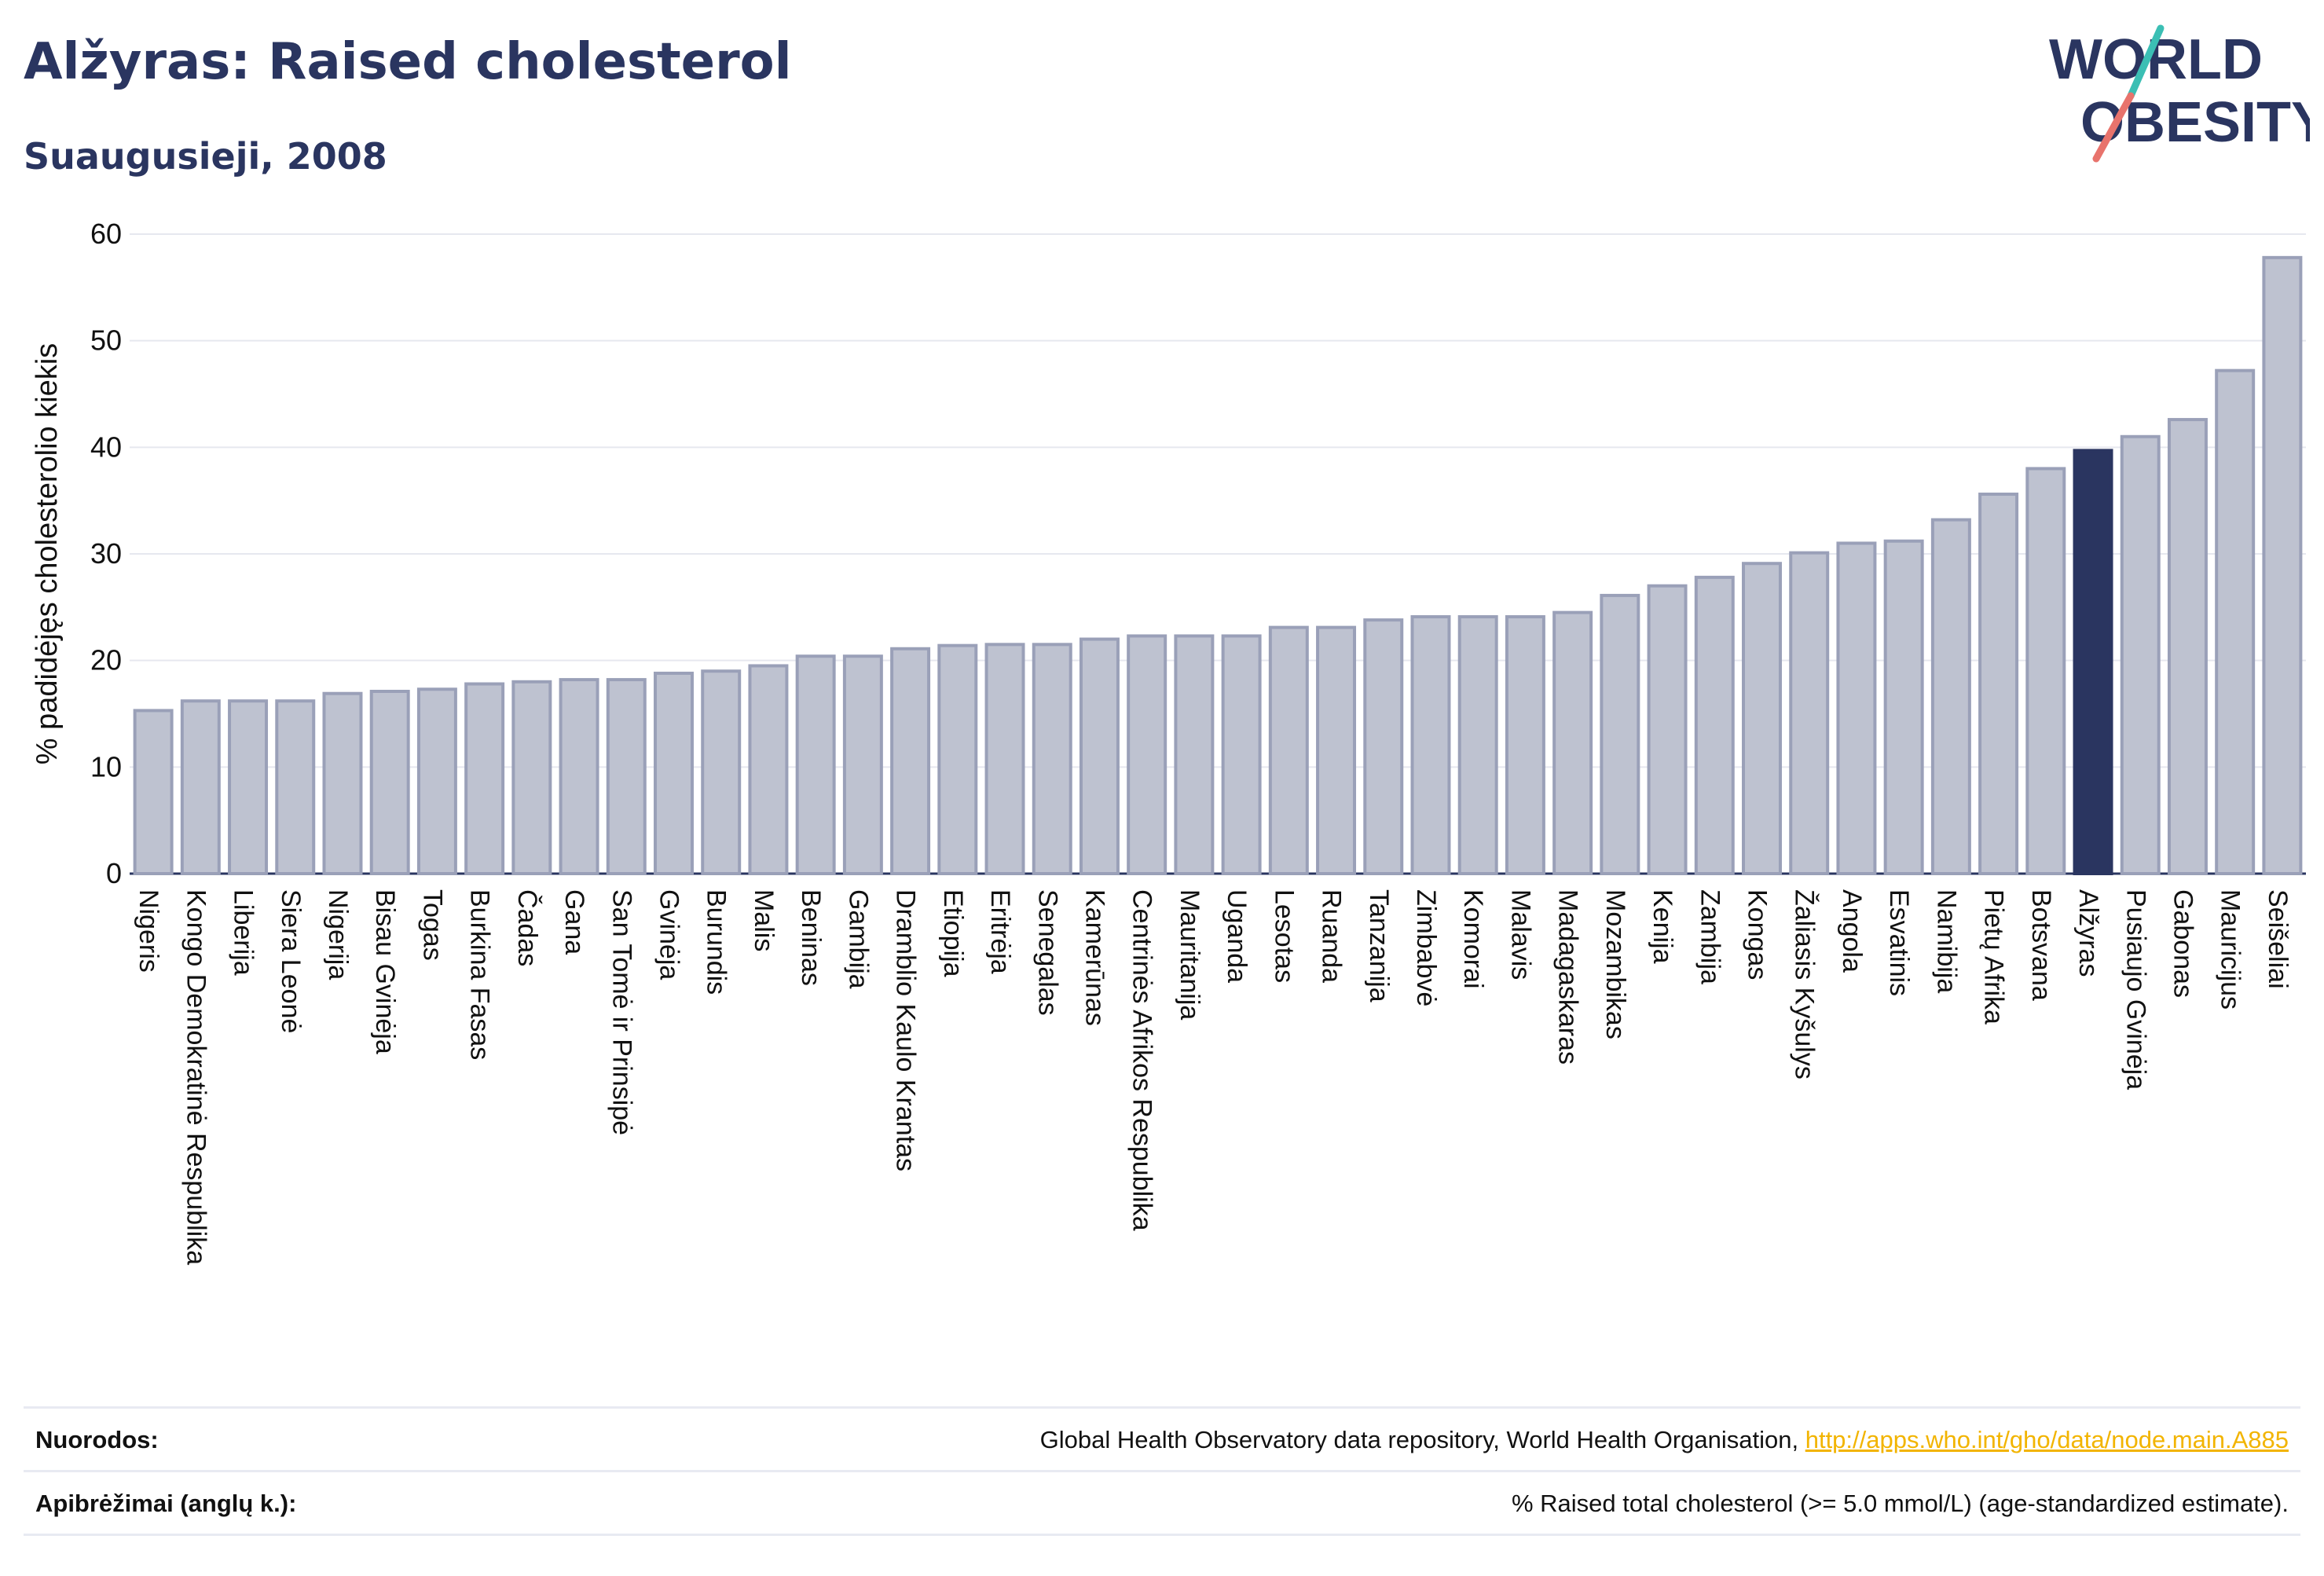  Describe the element at coordinates (106, 234) in the screenshot. I see `y-tick-label: 60` at that location.